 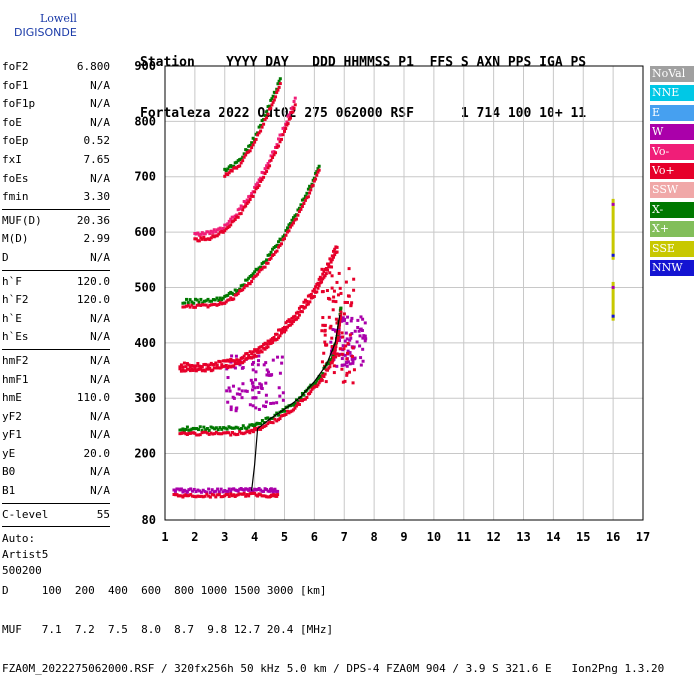 What do you see at coordinates (56, 221) in the screenshot?
I see `param-row: MUF(D) 20.36` at bounding box center [56, 221].